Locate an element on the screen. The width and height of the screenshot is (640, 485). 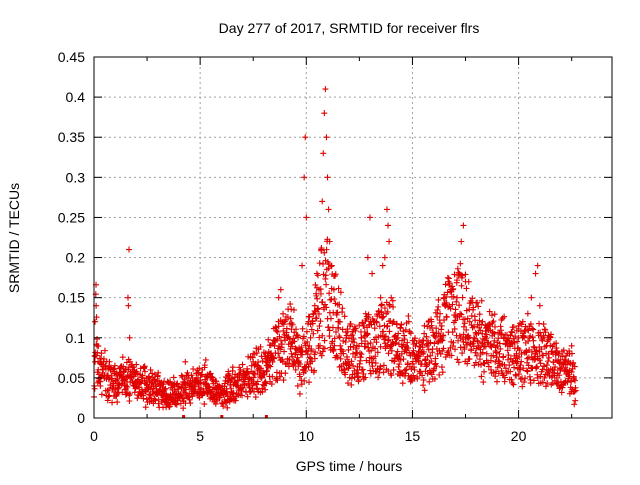
data-gap-marker is located at coordinates (184, 416).